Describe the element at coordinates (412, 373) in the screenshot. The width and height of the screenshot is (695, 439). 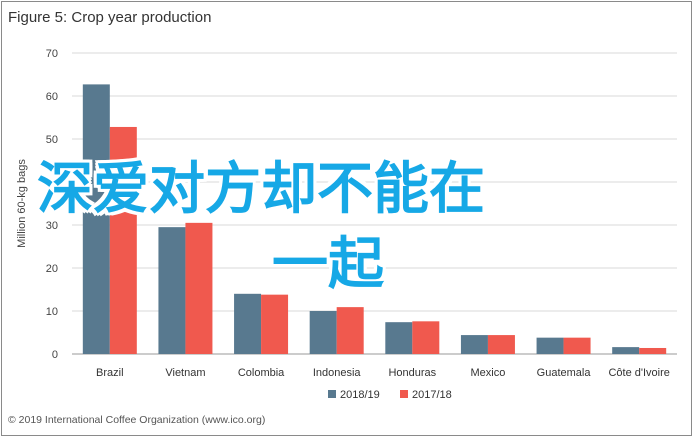
I see `x-tick-label: Honduras` at that location.